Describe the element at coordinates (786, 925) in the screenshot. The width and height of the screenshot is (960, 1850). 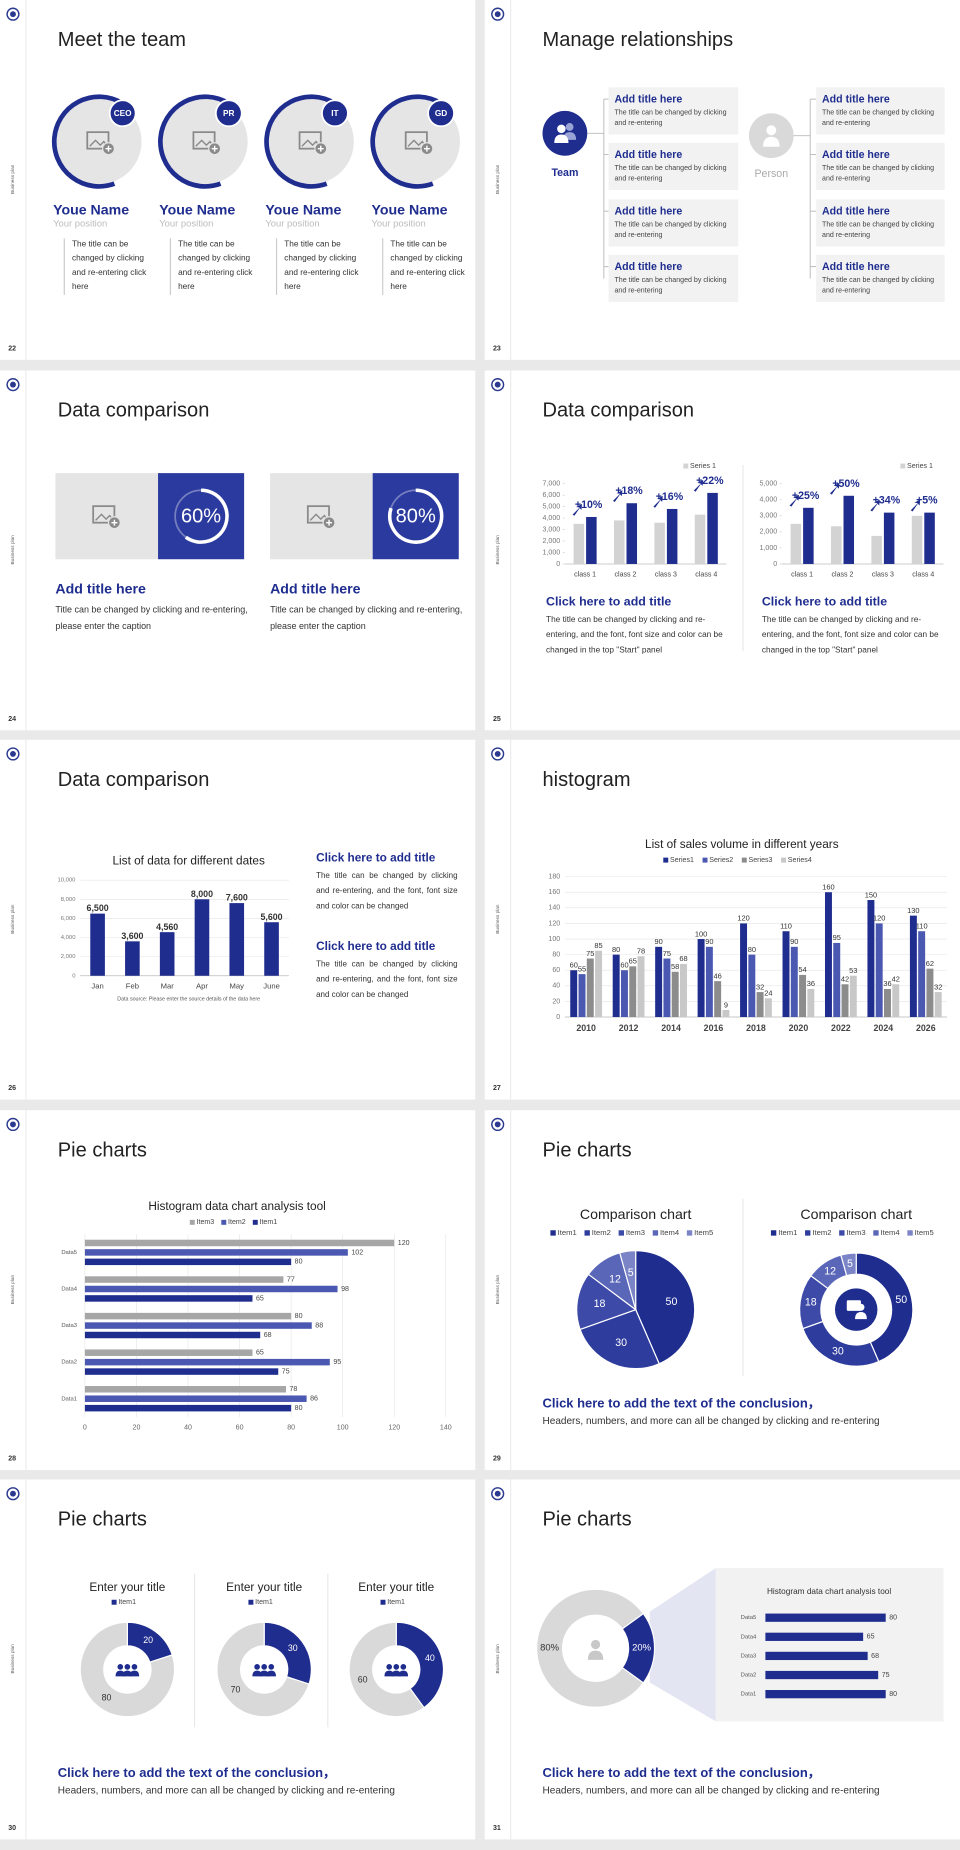
I see `data-label: 110` at that location.